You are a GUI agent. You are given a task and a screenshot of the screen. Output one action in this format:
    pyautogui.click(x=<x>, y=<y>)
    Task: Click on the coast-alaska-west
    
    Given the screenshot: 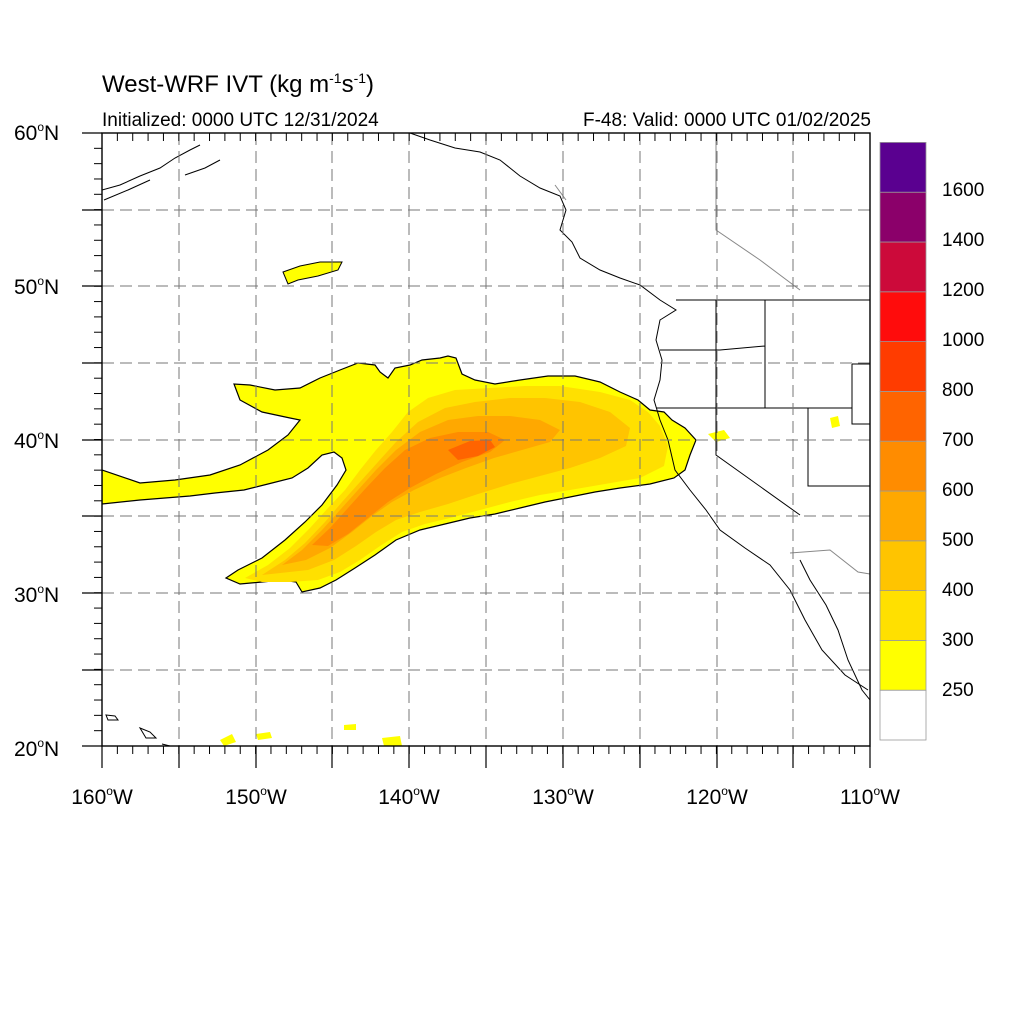 What is the action you would take?
    pyautogui.click(x=151, y=167)
    